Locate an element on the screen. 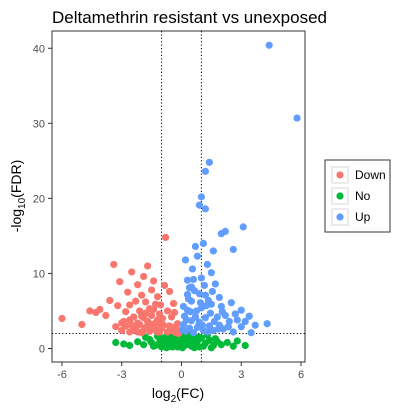 The width and height of the screenshot is (401, 411). legend-marker-up is located at coordinates (340, 217).